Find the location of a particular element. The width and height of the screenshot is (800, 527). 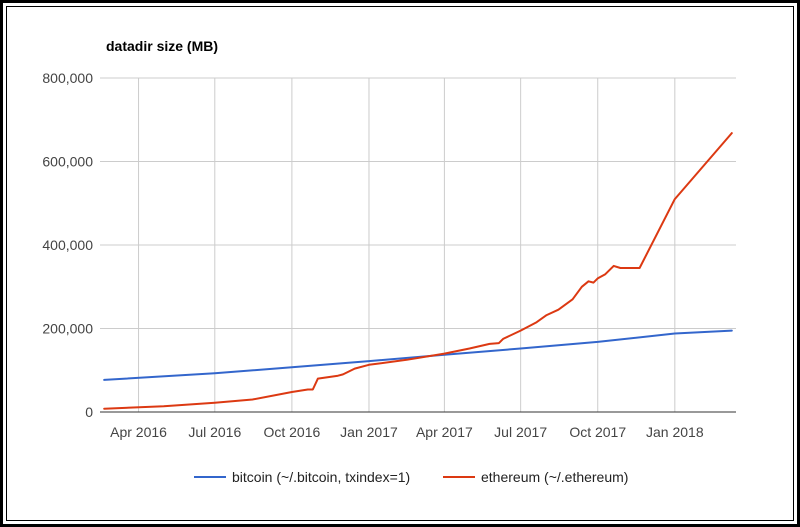

legend-item-0: bitcoin (~/.bitcoin, txindex=1) is located at coordinates (302, 477).